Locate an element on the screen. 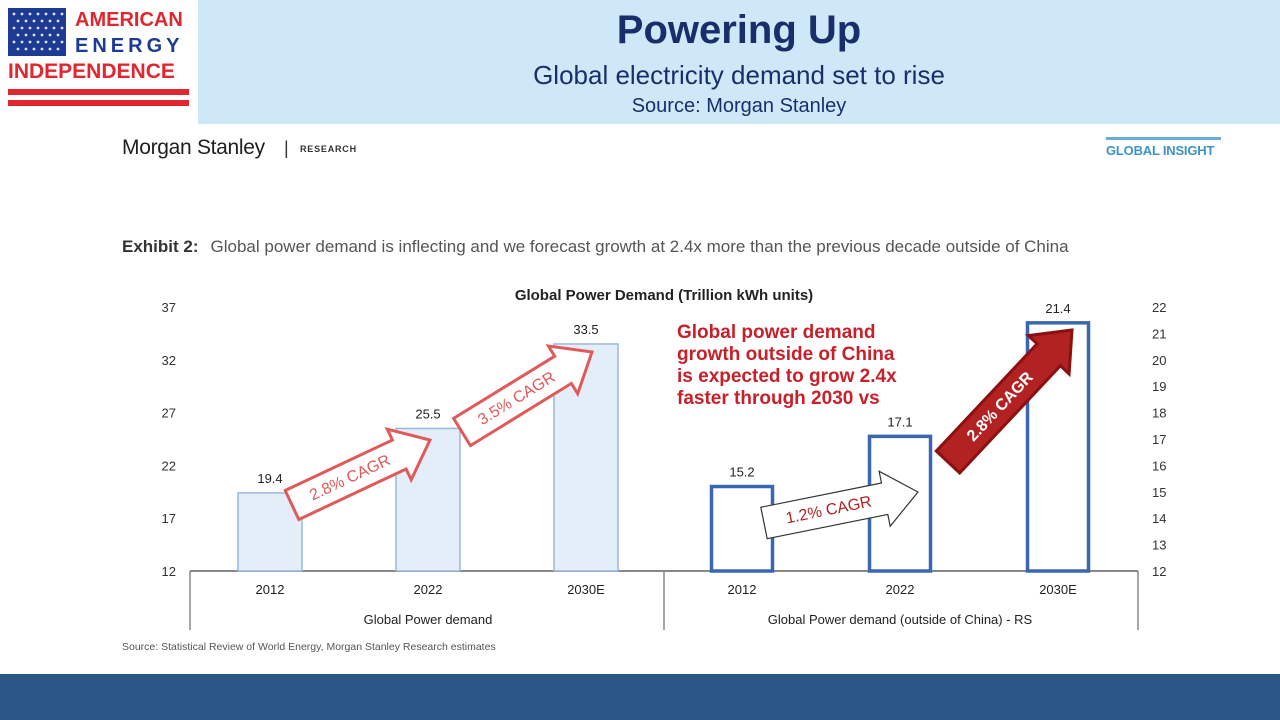  bar-value-label: 33.5 is located at coordinates (585, 329).